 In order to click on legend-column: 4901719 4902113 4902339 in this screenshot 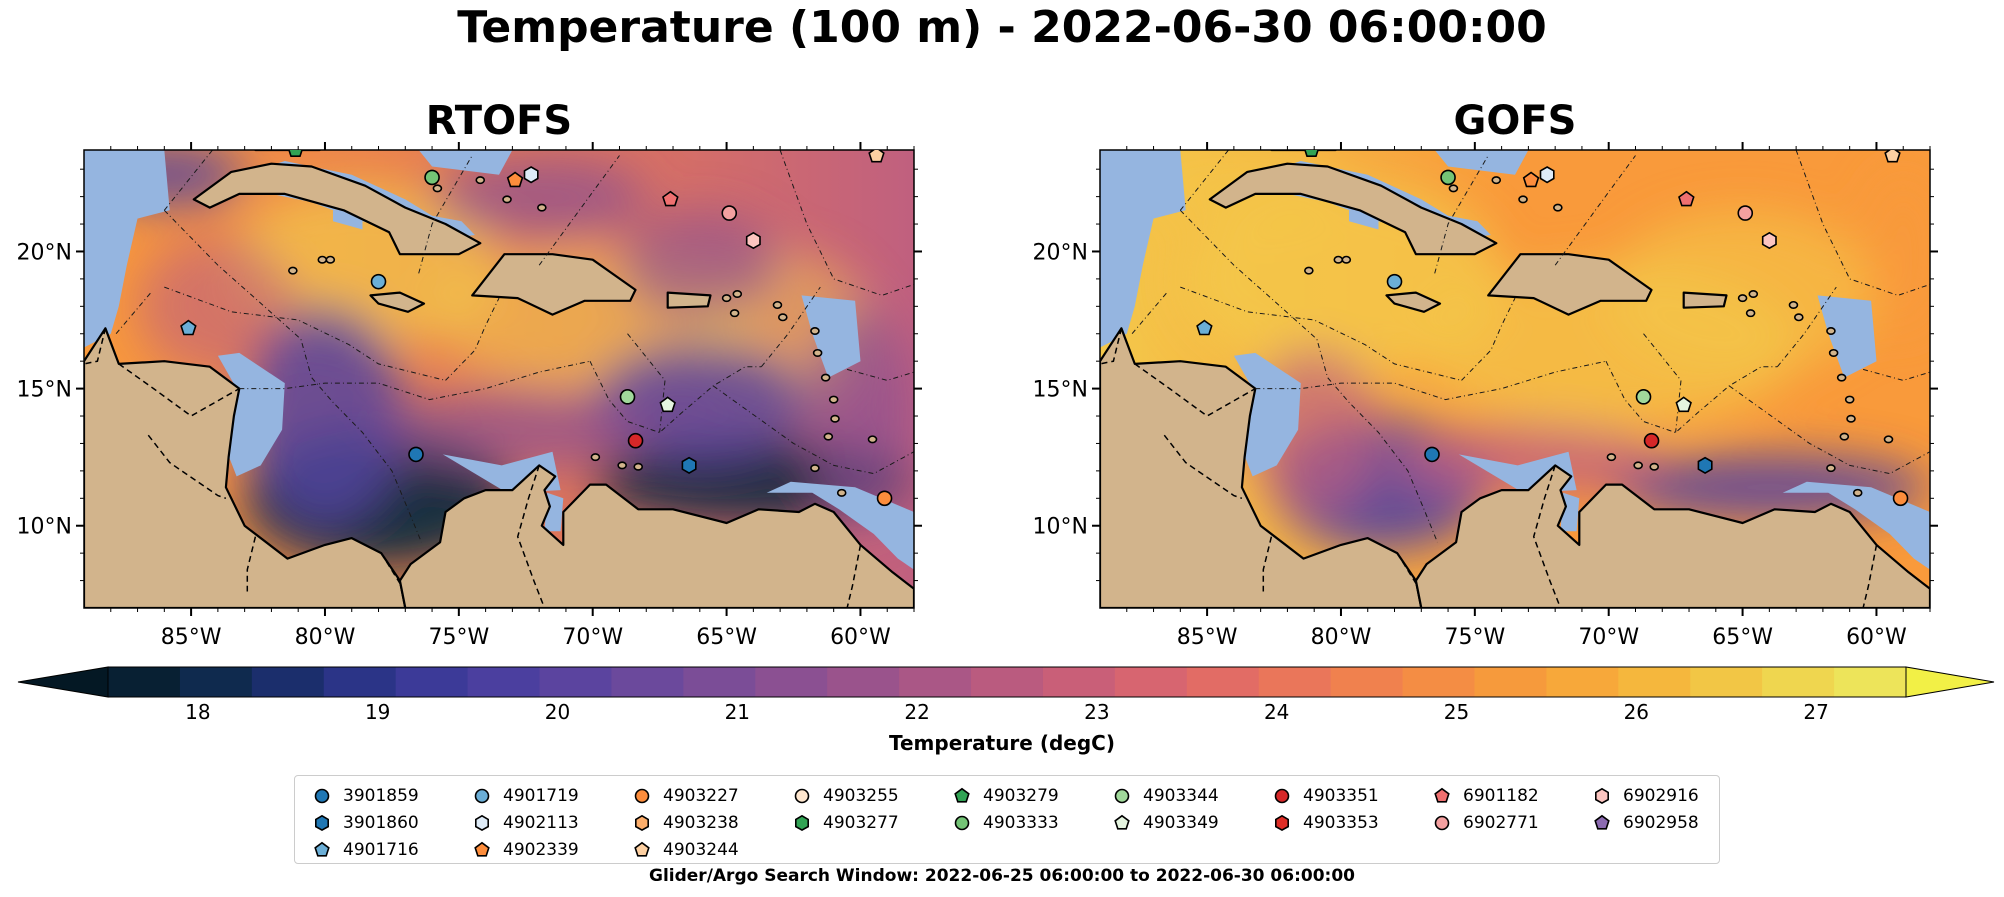, I will do `click(526, 822)`.